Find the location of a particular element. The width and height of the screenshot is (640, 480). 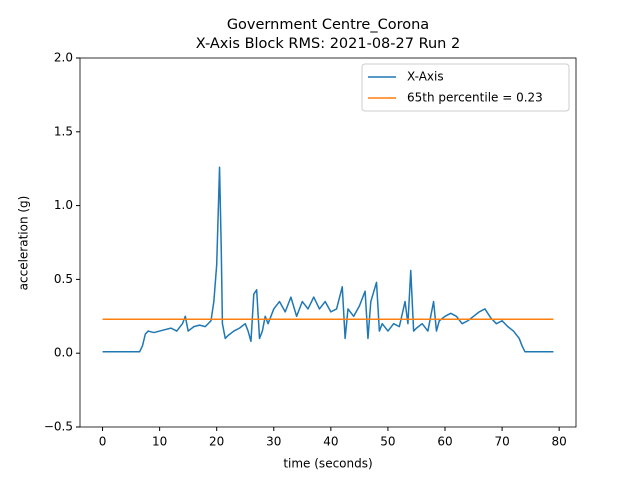

y-tick-label: 1.5 is located at coordinates (63, 131).